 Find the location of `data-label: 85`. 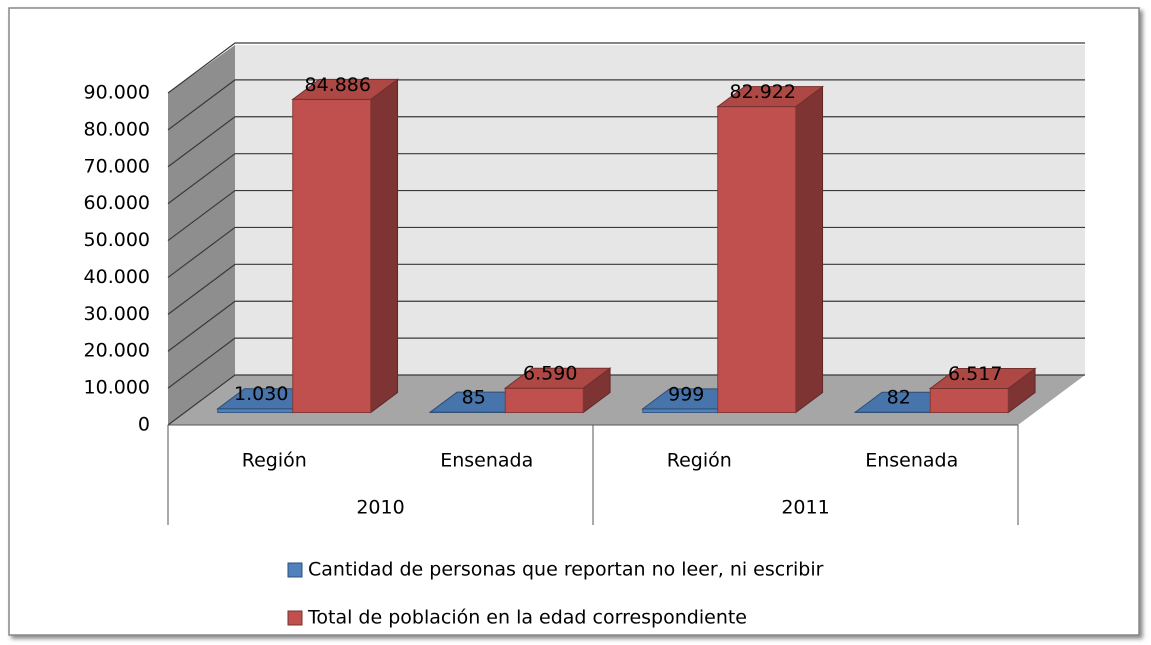

data-label: 85 is located at coordinates (474, 398).